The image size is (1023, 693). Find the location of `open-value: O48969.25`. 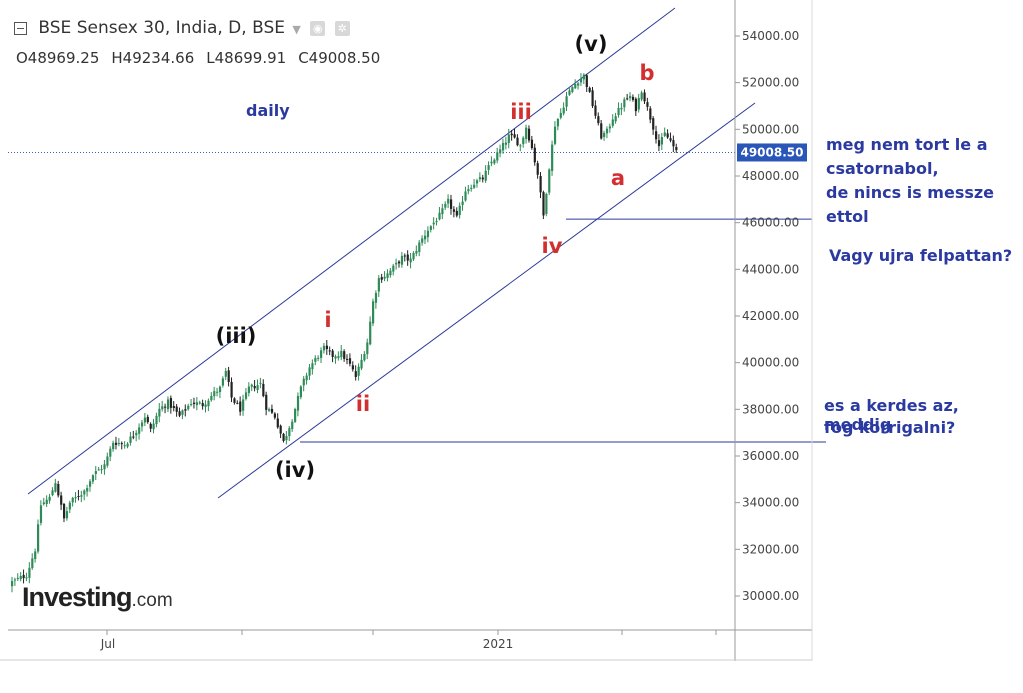

open-value: O48969.25 is located at coordinates (58, 58).